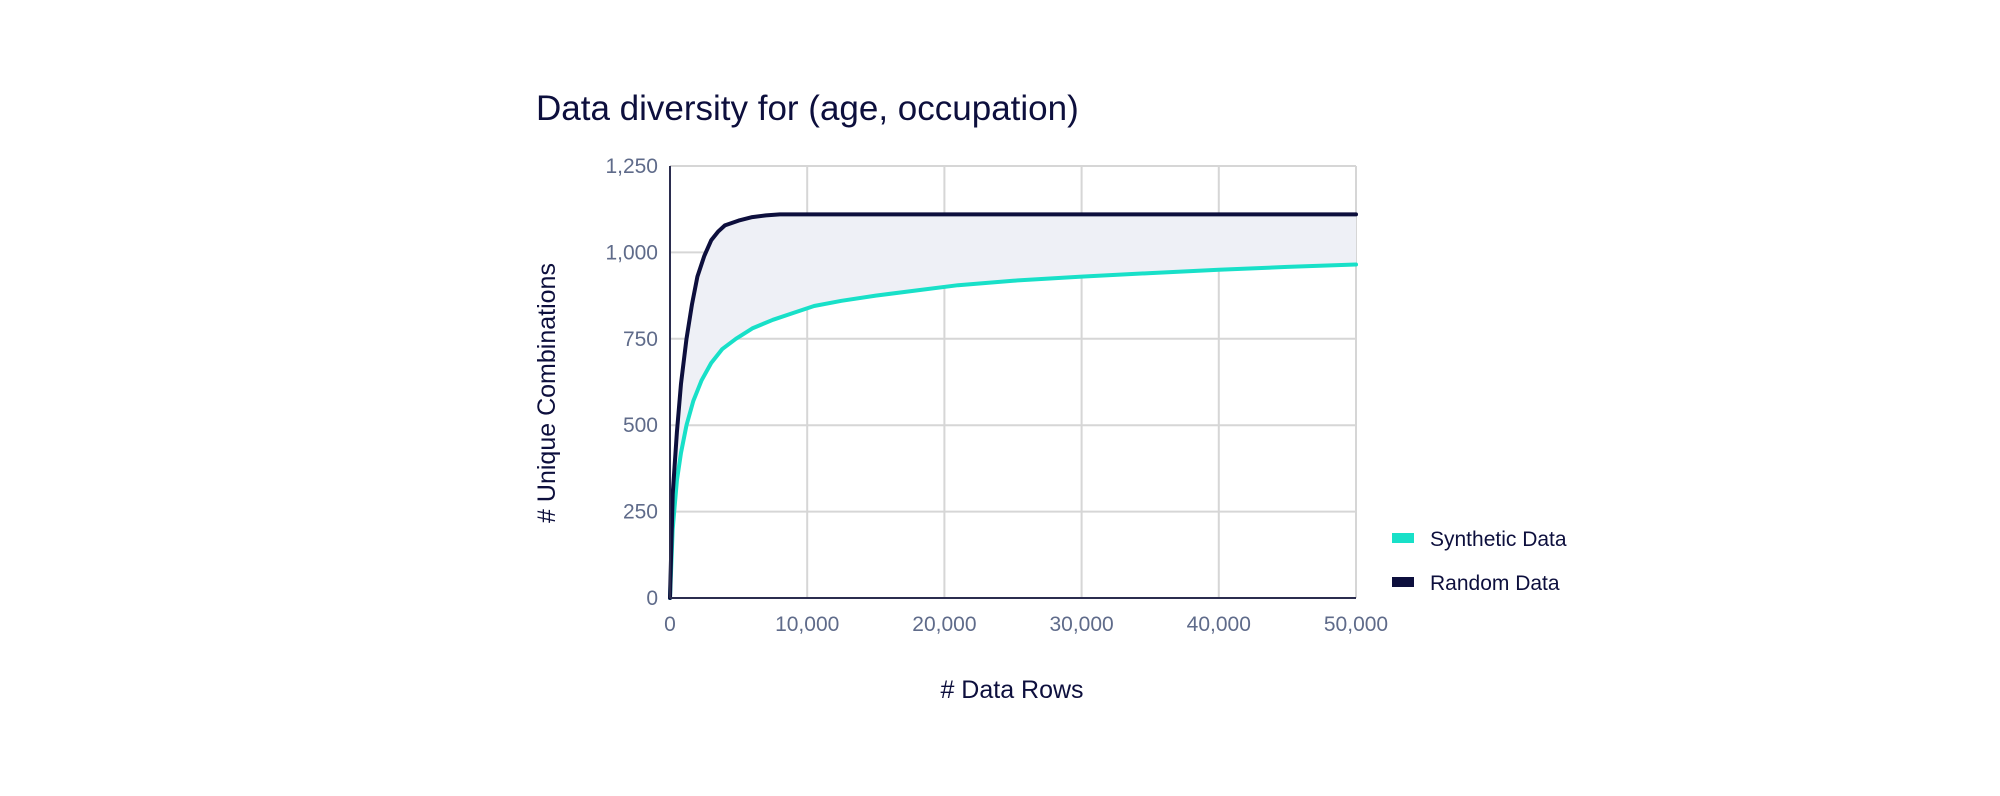  Describe the element at coordinates (547, 393) in the screenshot. I see `y-axis-title: # Unique Combinations` at that location.